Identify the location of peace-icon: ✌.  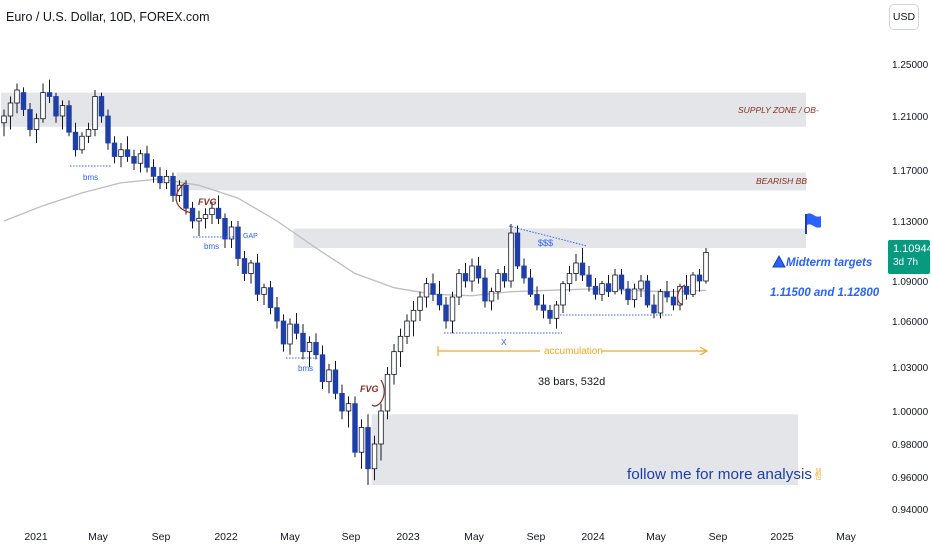
(818, 474).